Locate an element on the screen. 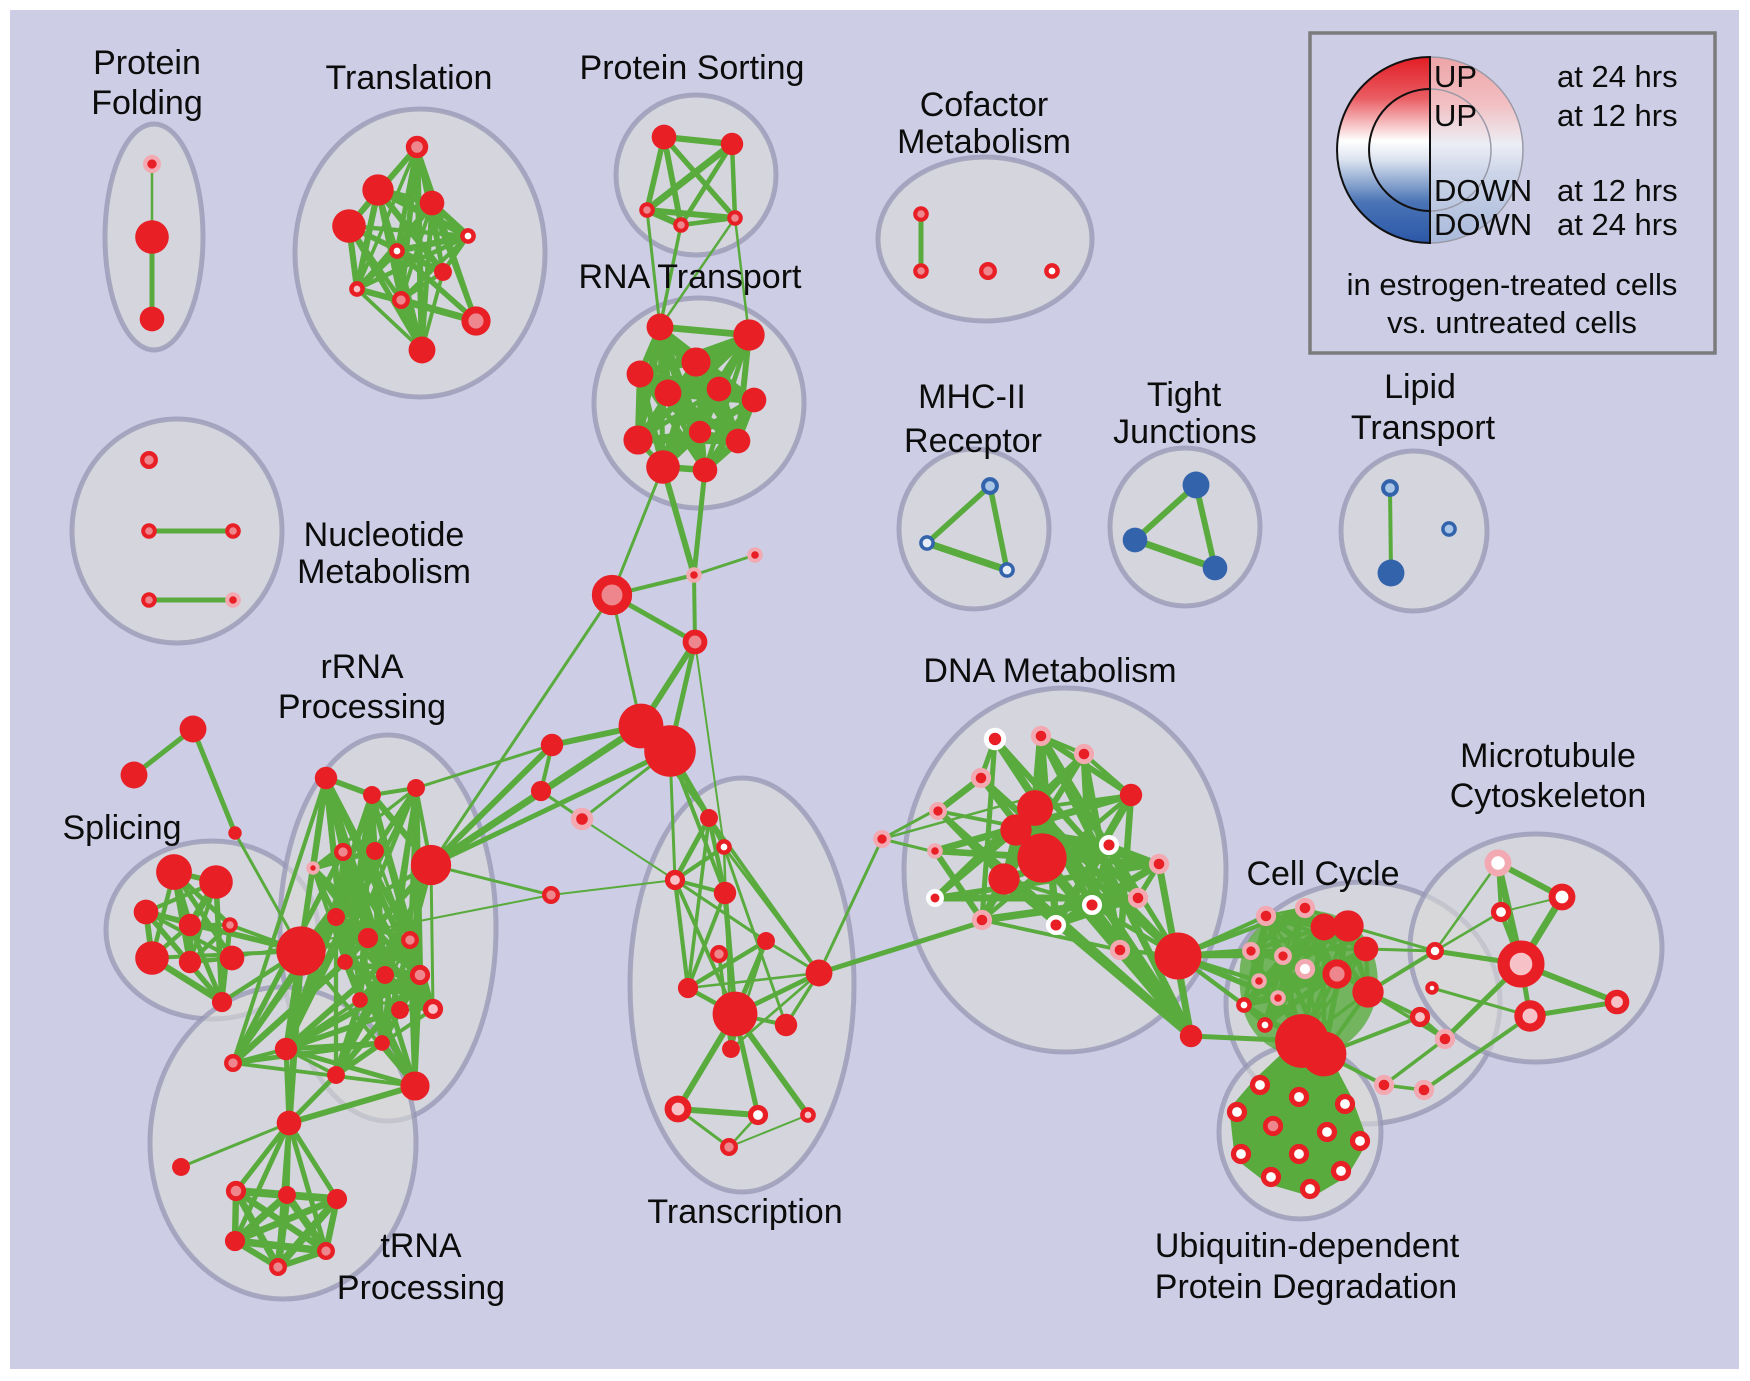 This screenshot has height=1381, width=1750. svg-text: Protein Sorting is located at coordinates (692, 68).